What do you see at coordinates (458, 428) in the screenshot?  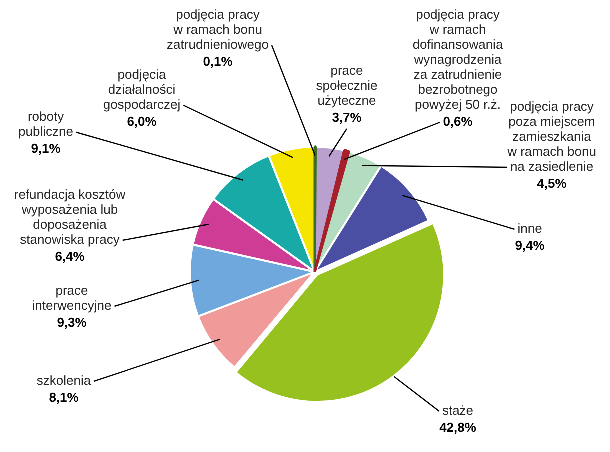 I see `data-label: 42,8%` at bounding box center [458, 428].